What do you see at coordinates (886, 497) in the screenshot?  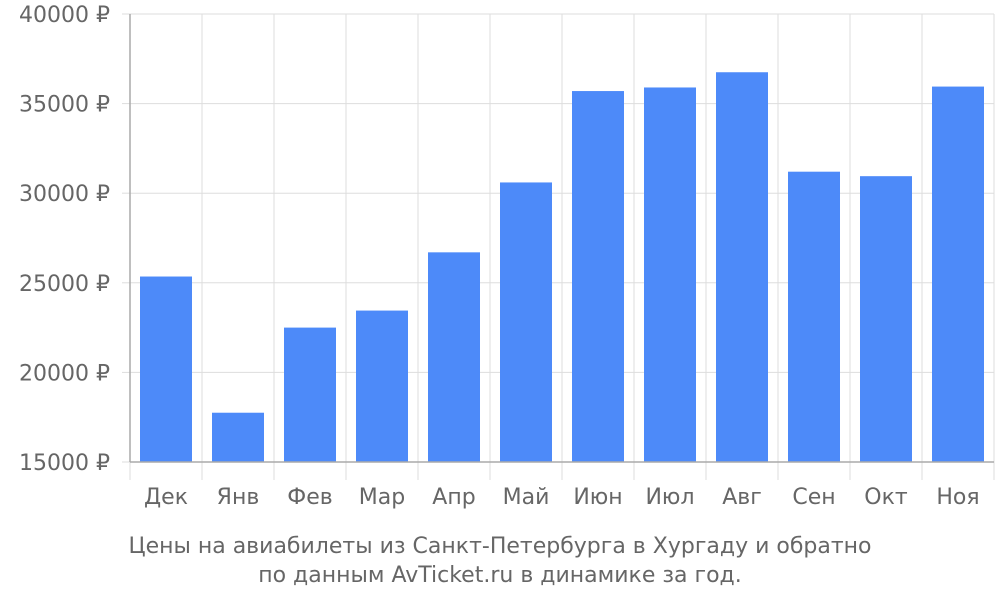 I see `x-tick-label: Окт` at bounding box center [886, 497].